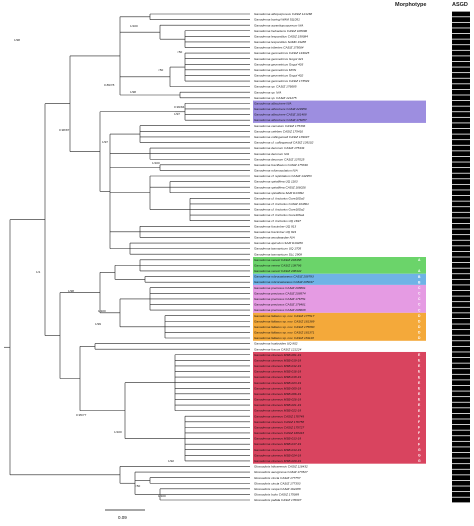  What do you see at coordinates (280, 288) in the screenshot?
I see `tip-label: Ganoderma preciosus CASIZ 208861` at bounding box center [280, 288].